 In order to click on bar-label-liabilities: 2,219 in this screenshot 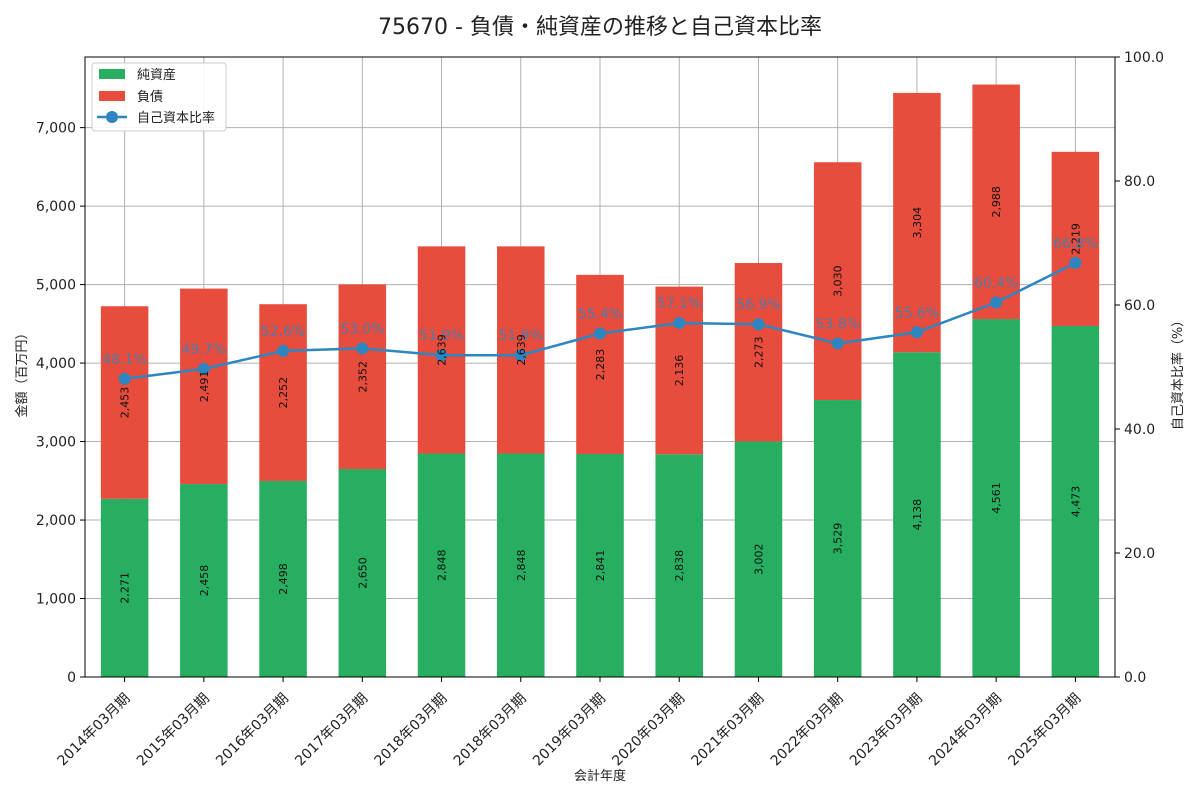, I will do `click(1075, 239)`.